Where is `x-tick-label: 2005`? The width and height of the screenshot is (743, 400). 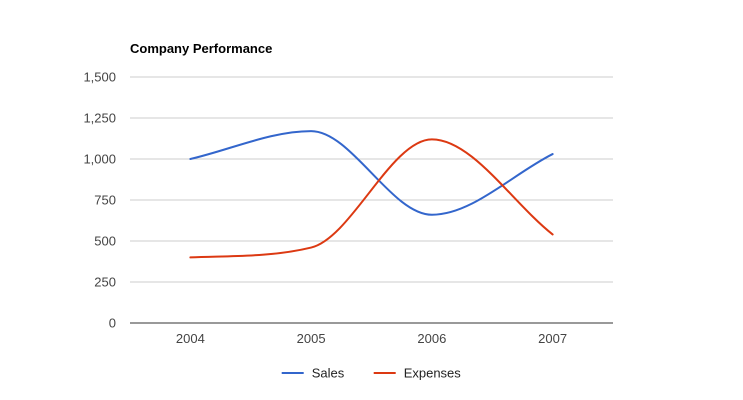
x-tick-label: 2005 is located at coordinates (311, 338).